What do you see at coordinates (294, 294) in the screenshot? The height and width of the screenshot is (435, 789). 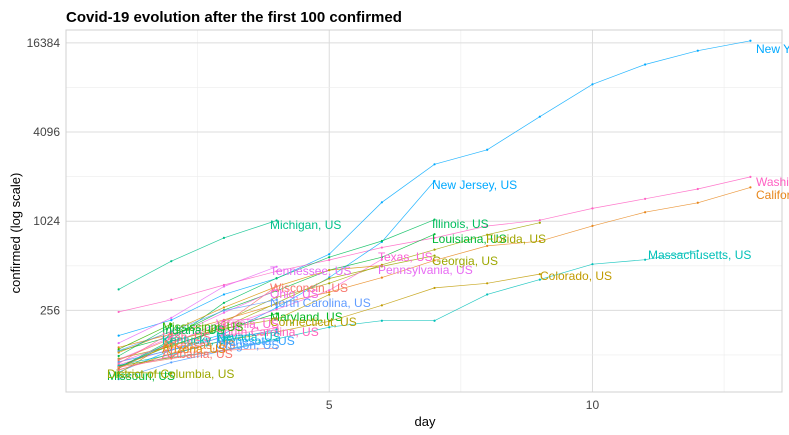 I see `series-end-label: Ohio, US` at bounding box center [294, 294].